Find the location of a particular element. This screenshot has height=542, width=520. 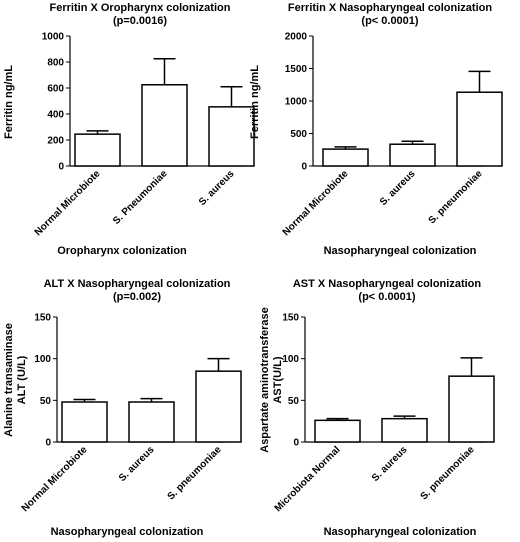

y-tick-label: 600 is located at coordinates (55, 89).